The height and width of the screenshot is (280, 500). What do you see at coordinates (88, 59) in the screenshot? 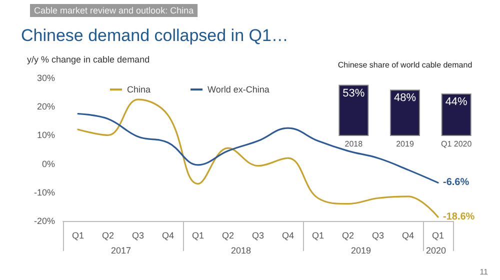
I see `y-axis-title: y/y % change in cable demand` at bounding box center [88, 59].